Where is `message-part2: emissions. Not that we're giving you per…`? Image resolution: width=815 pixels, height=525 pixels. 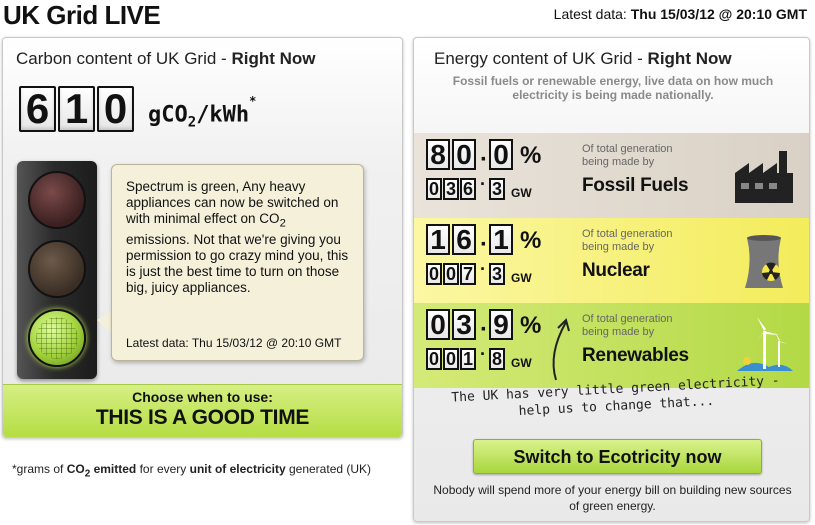 message-part2: emissions. Not that we're giving you per… is located at coordinates (237, 263).